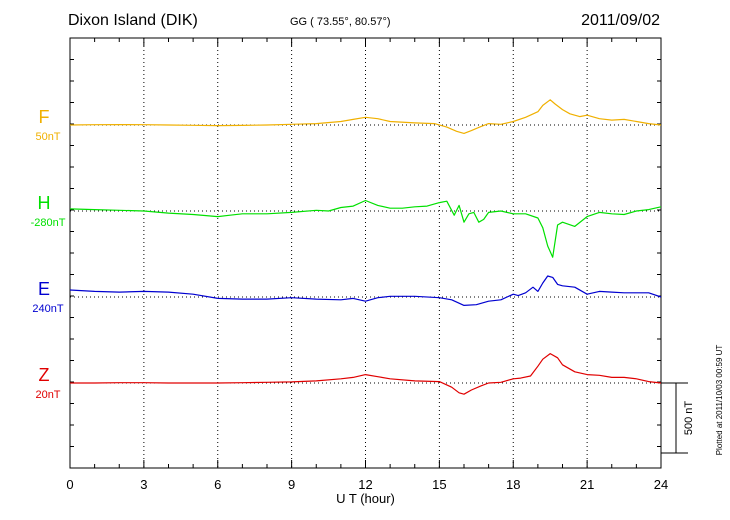 The height and width of the screenshot is (520, 730). Describe the element at coordinates (133, 20) in the screenshot. I see `station-title: Dixon Island (DIK)` at that location.